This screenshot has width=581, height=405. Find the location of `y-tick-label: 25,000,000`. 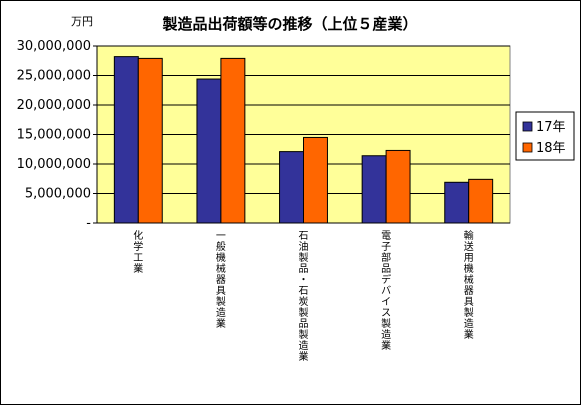

y-tick-label: 25,000,000 is located at coordinates (54, 76).